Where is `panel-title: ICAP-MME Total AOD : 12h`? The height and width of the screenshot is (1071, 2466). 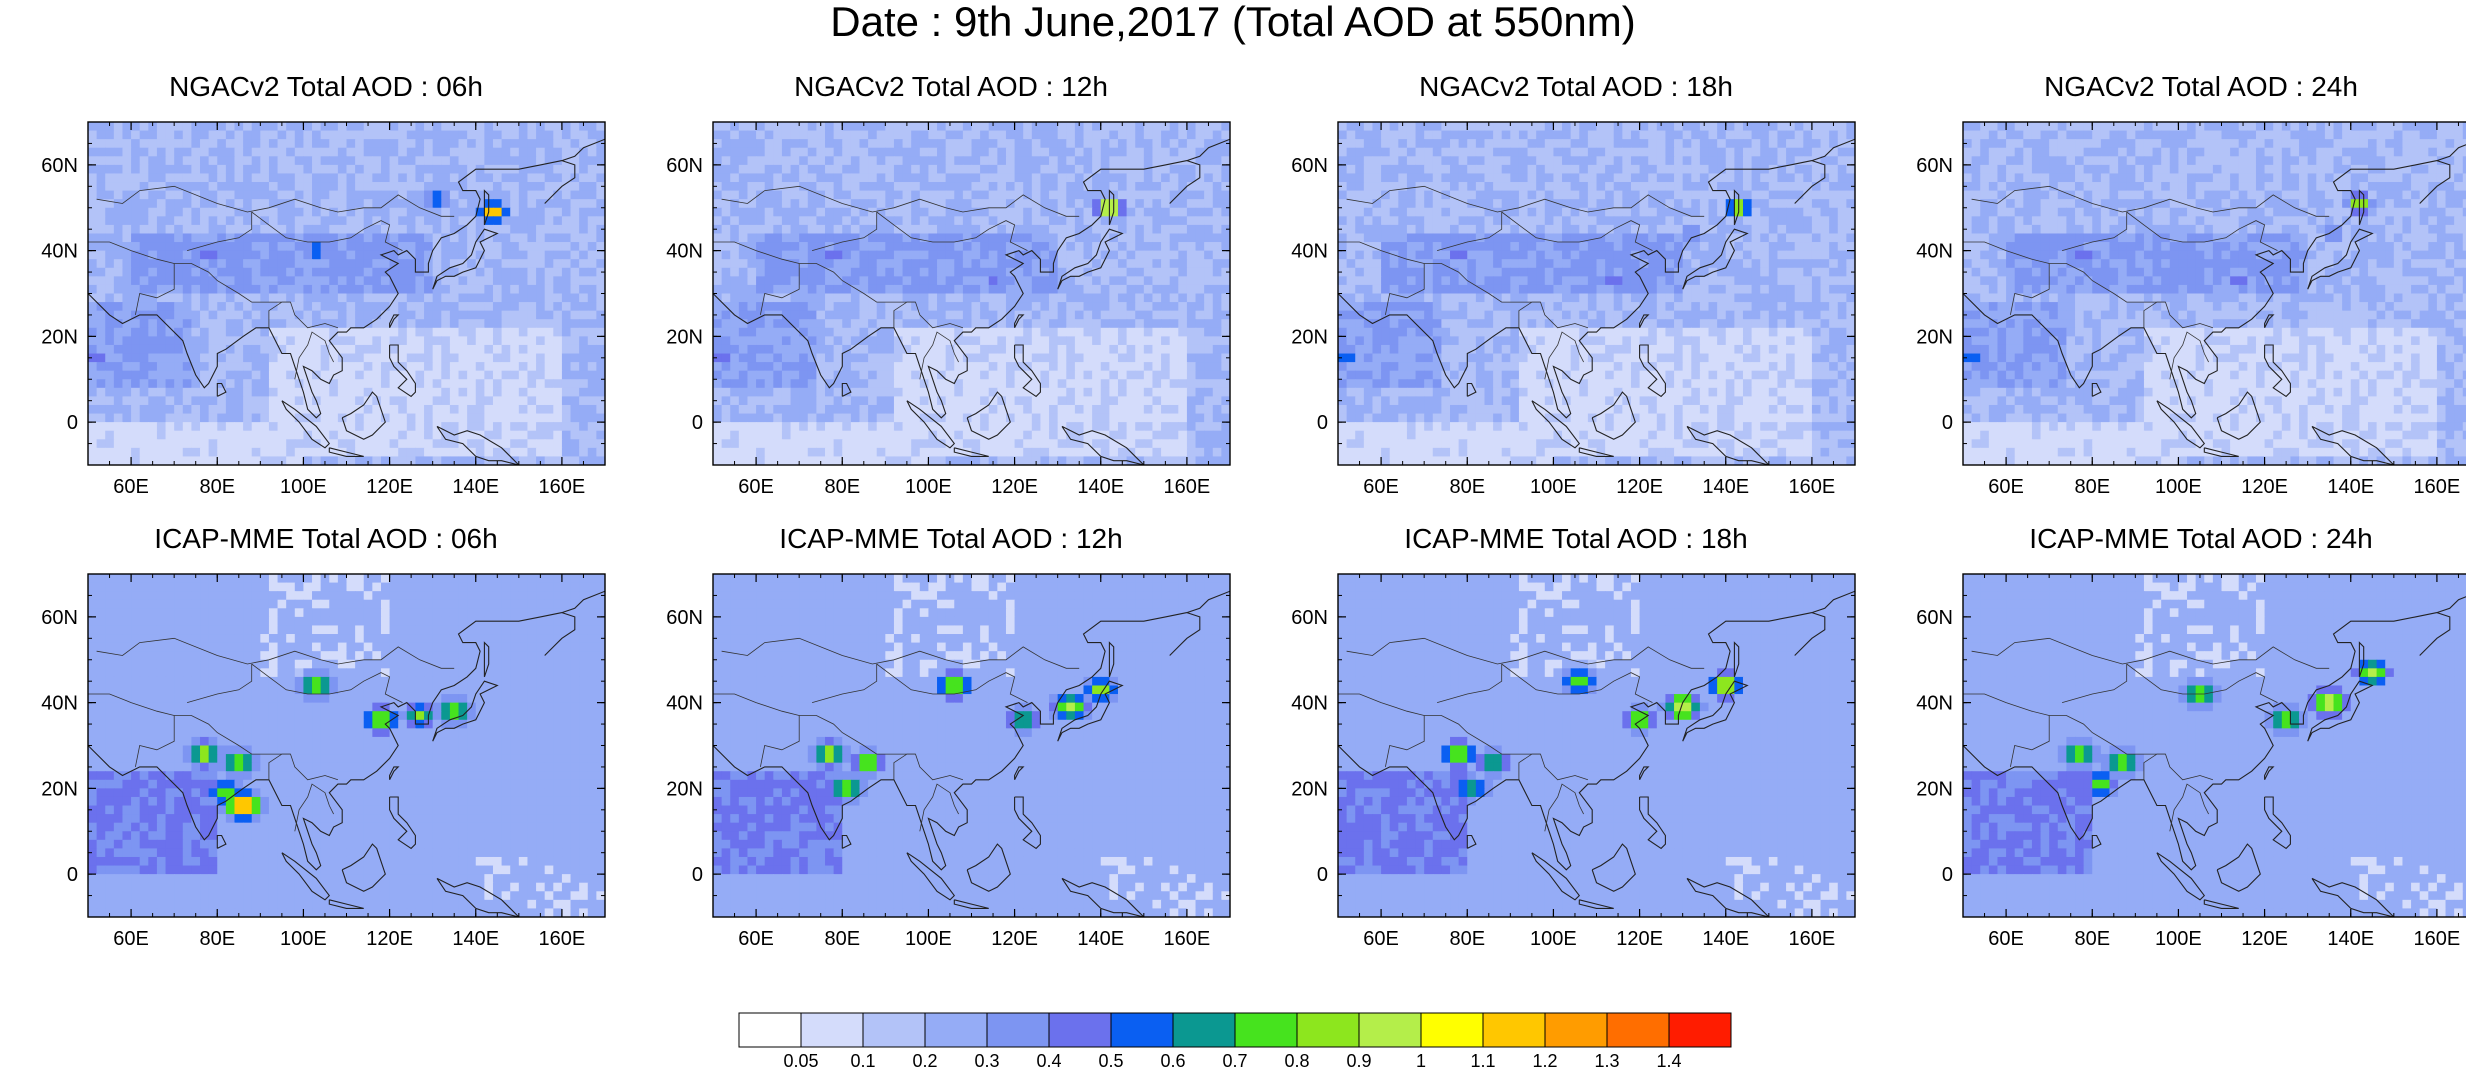
panel-title: ICAP-MME Total AOD : 12h is located at coordinates (951, 539).